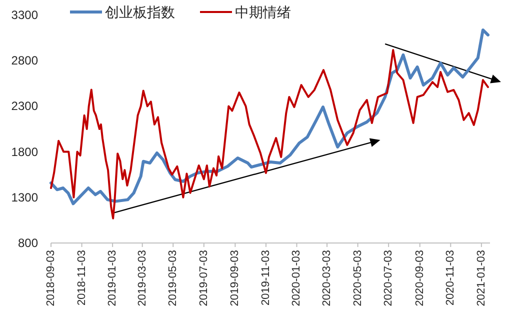  Describe the element at coordinates (24, 106) in the screenshot. I see `y-tick-label: 2300` at that location.